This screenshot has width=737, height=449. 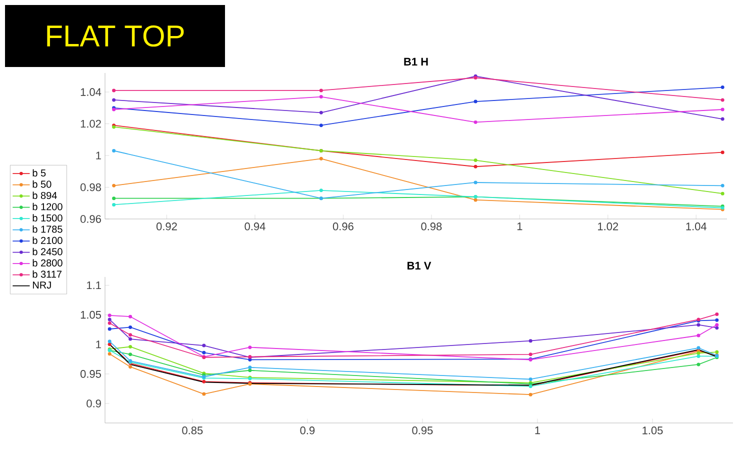 I want to click on x-tick-label: 0.94, so click(x=255, y=226).